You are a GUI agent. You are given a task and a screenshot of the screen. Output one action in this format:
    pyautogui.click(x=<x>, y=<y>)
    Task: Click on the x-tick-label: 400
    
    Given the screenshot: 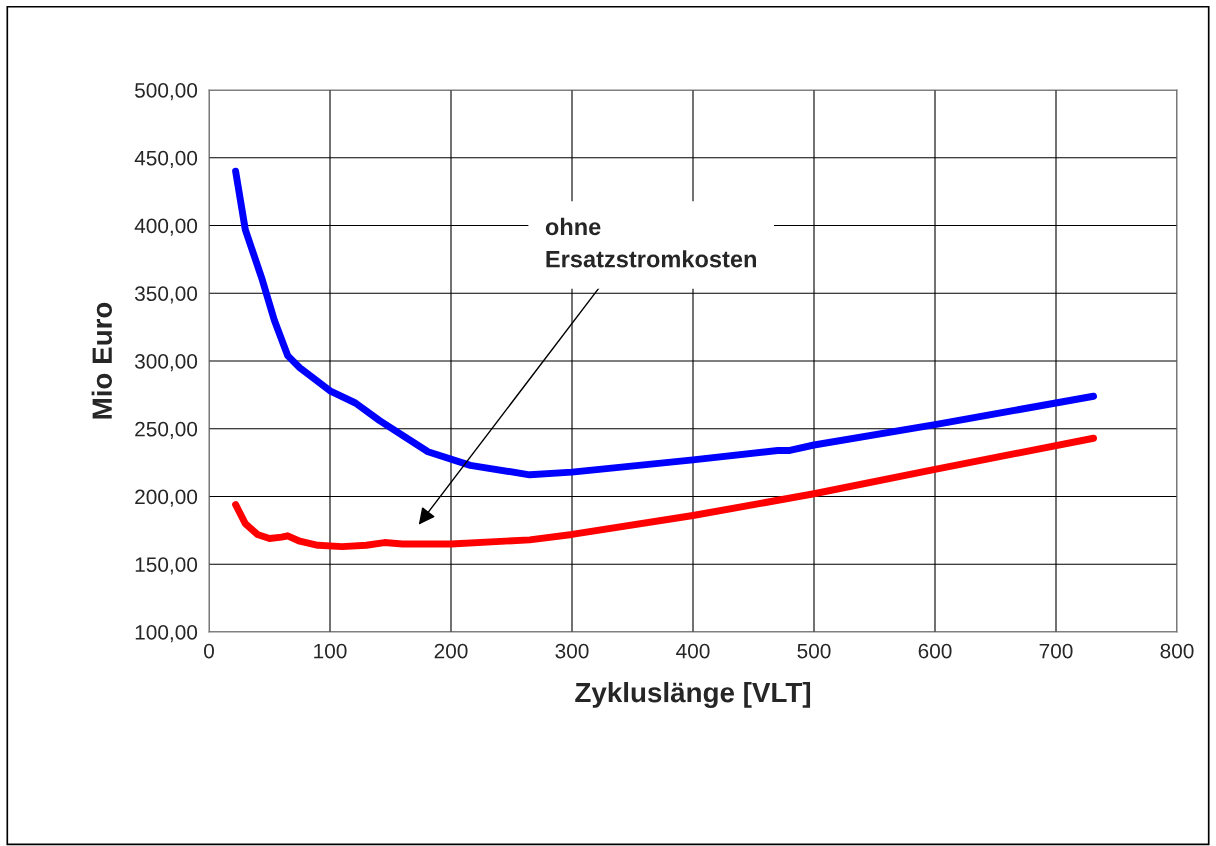 What is the action you would take?
    pyautogui.click(x=693, y=651)
    